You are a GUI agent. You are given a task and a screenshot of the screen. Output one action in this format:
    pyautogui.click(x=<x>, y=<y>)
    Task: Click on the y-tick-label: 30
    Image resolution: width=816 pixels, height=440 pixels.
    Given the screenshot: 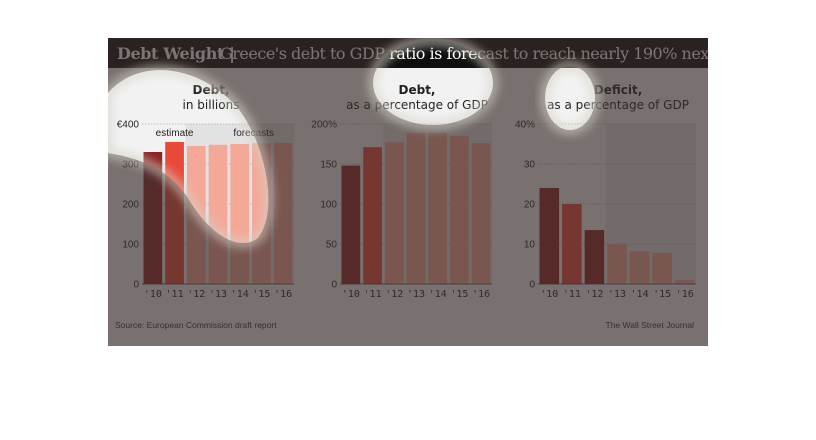 What is the action you would take?
    pyautogui.click(x=530, y=165)
    